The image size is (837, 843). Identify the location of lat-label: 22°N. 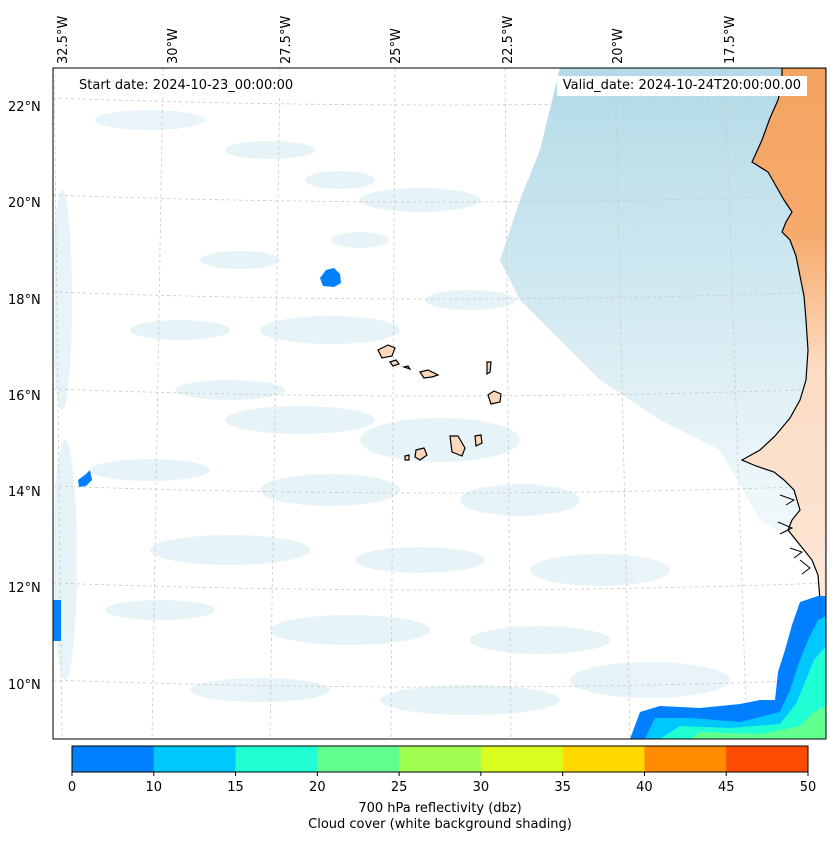
(24, 107).